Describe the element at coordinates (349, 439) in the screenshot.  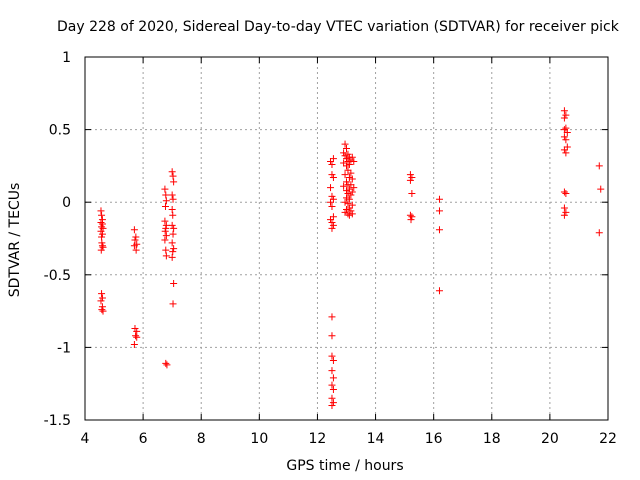
I see `x-tick-labels: 4 6 8 10 12 14 16 18 20 22` at that location.